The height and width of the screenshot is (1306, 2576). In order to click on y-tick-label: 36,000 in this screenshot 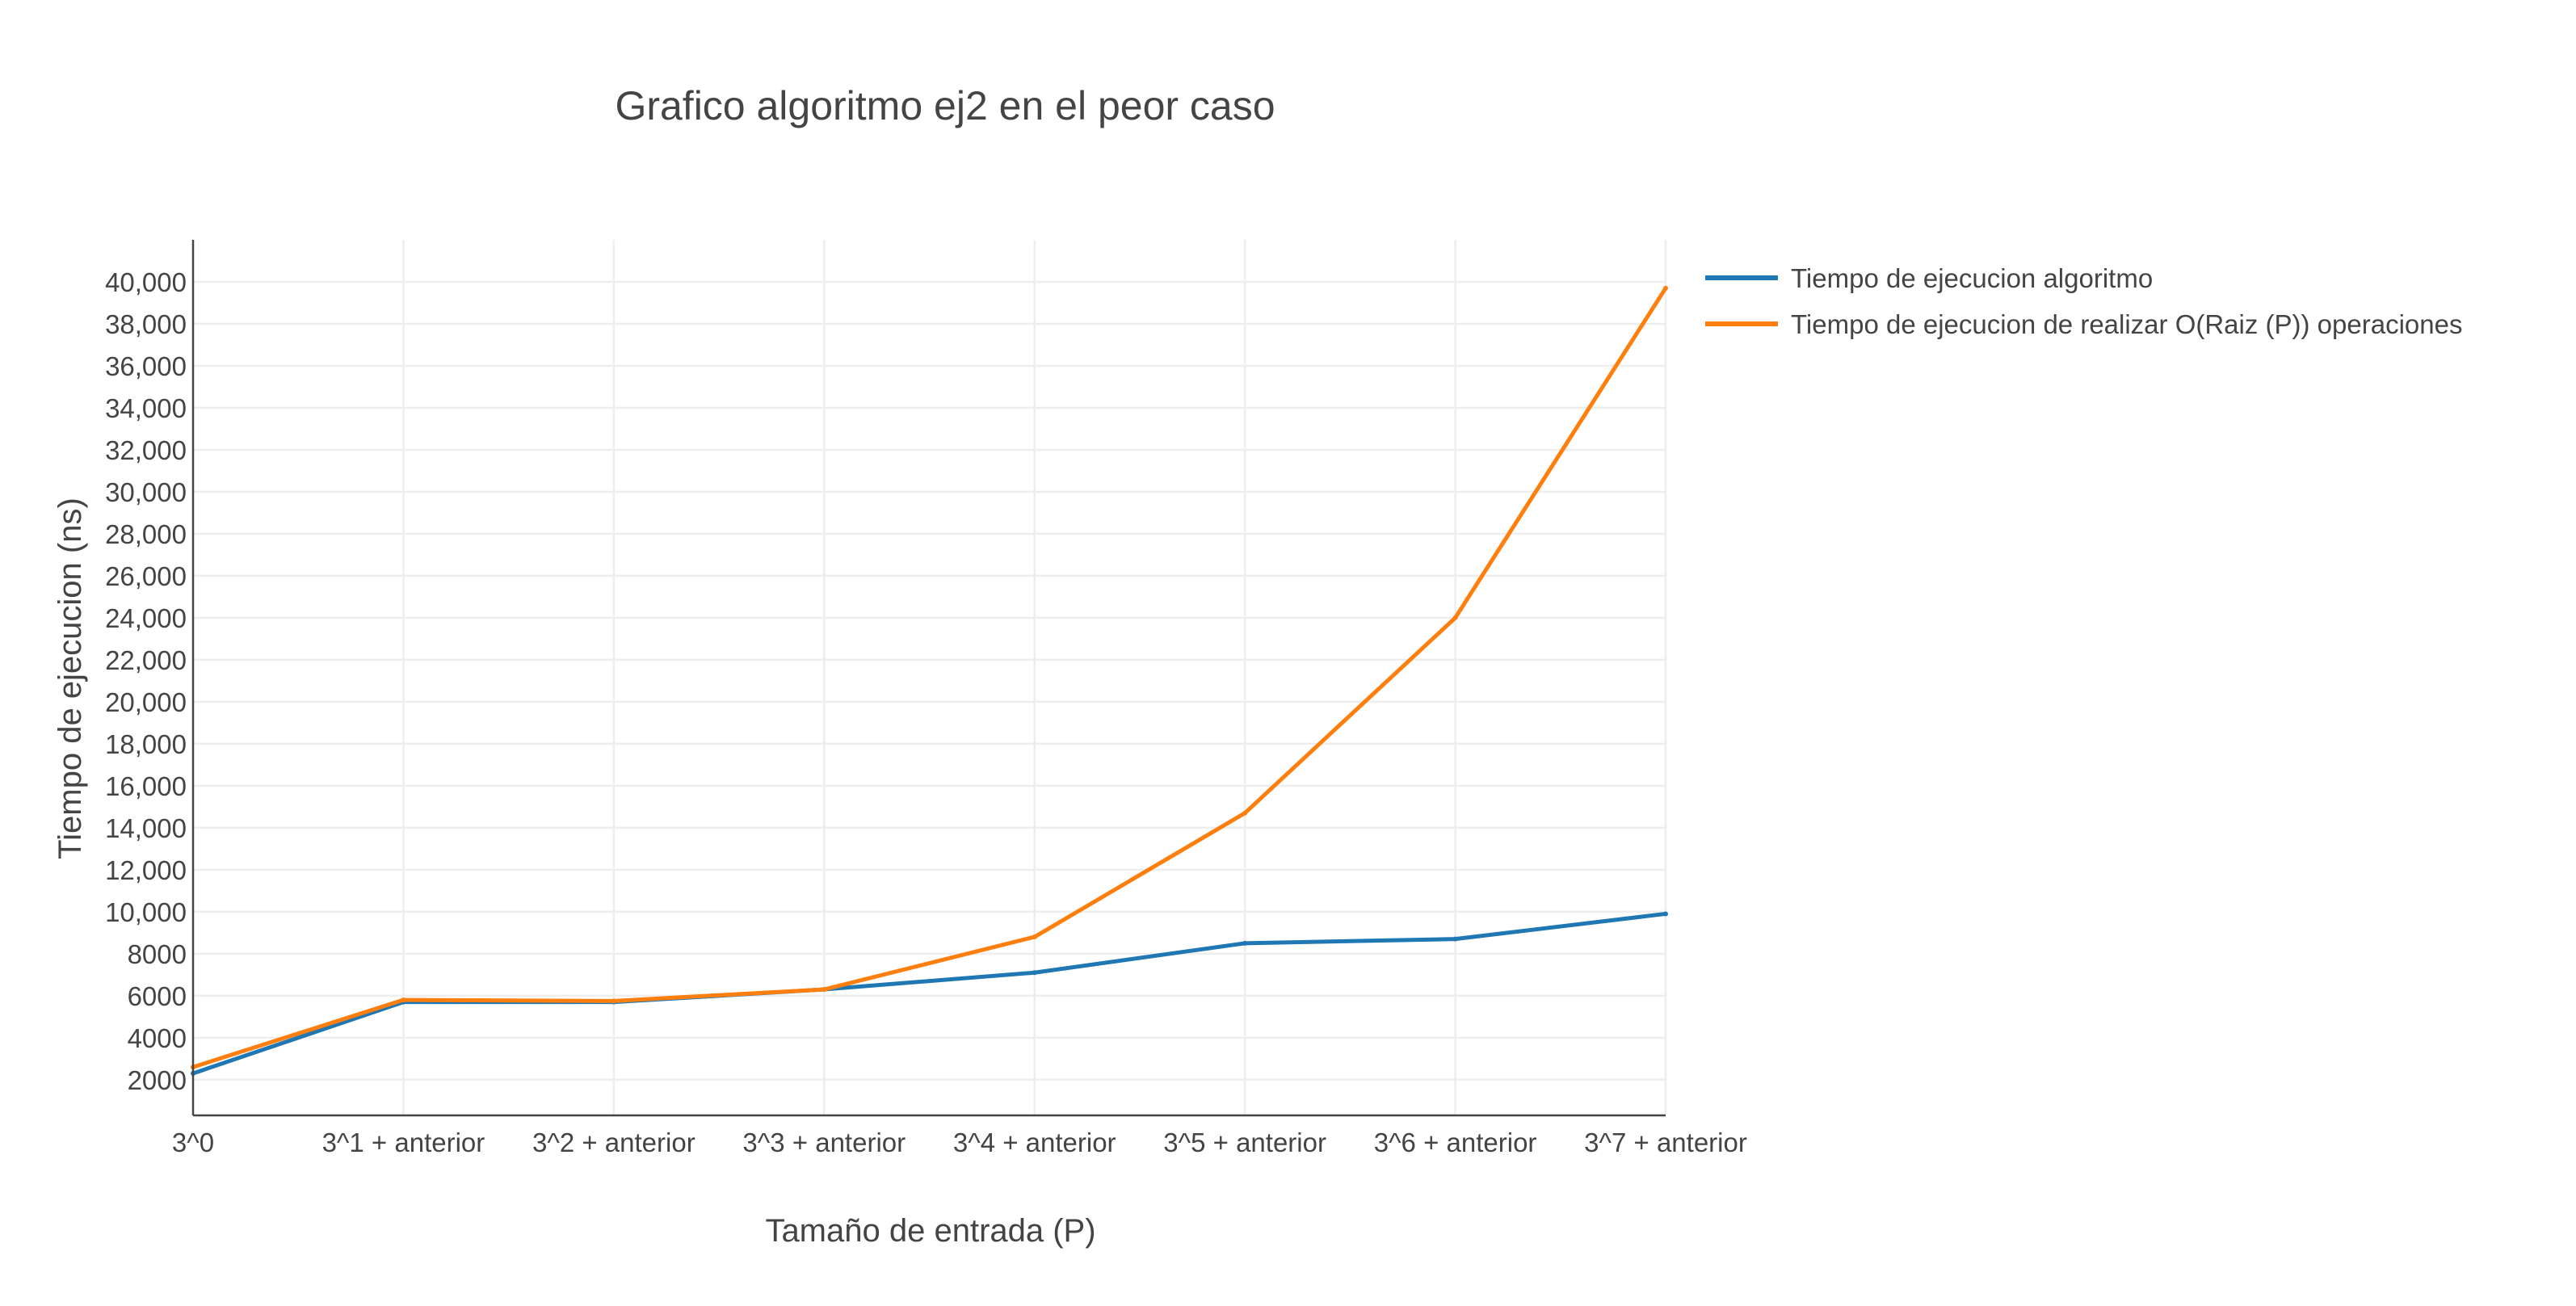, I will do `click(146, 366)`.